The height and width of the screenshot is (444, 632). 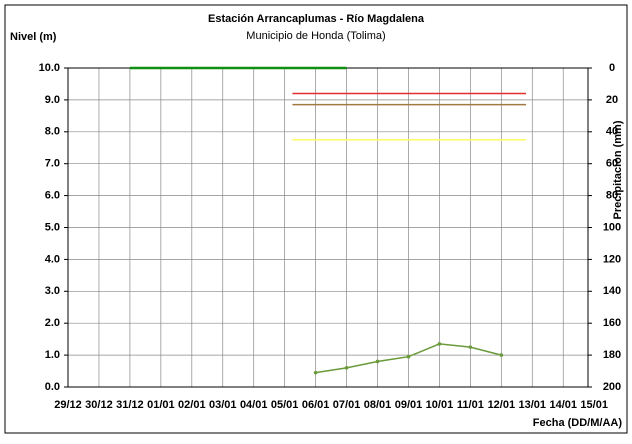 I want to click on y-tick-label: 1.0, so click(x=52, y=355).